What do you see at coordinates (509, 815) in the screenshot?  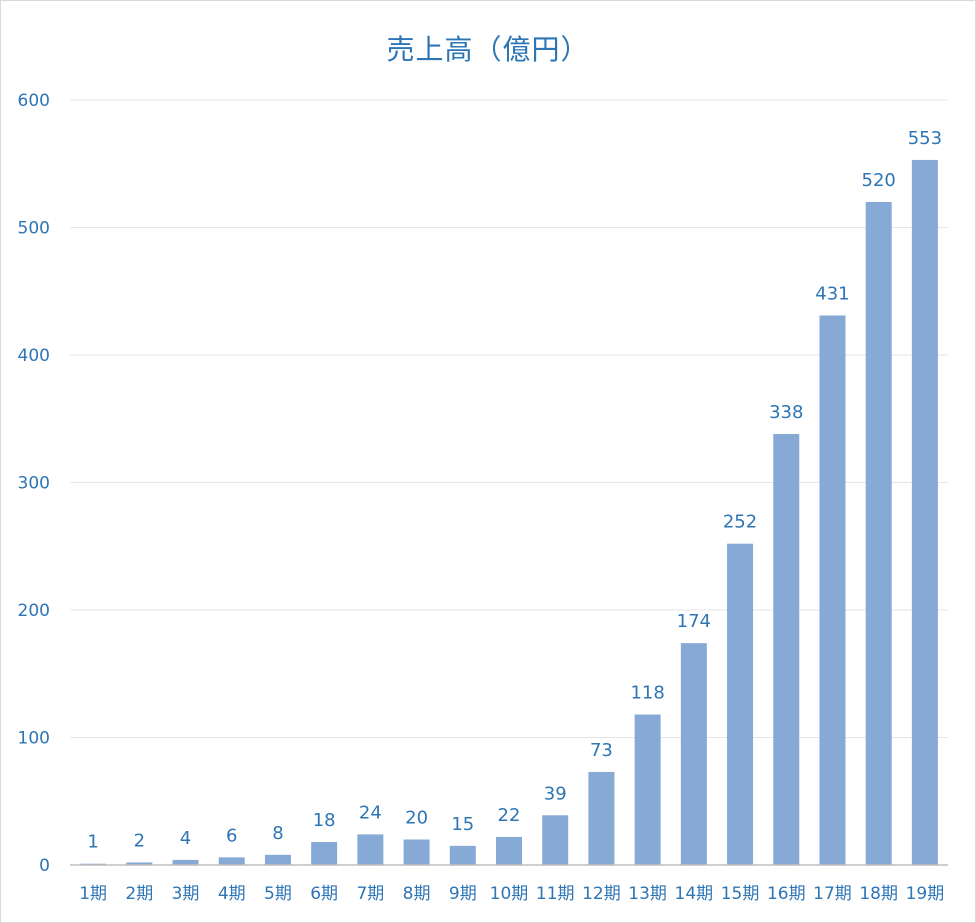 I see `data-label: 22` at bounding box center [509, 815].